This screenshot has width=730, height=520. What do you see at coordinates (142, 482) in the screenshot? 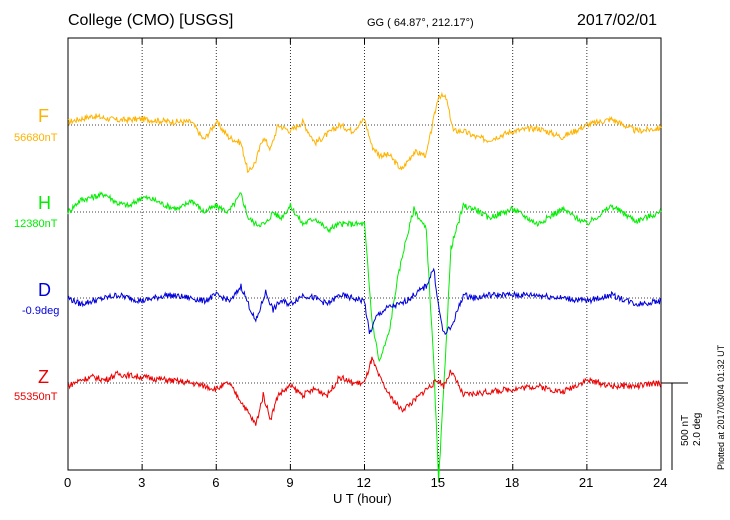
I see `x-tick-label: 3` at bounding box center [142, 482].